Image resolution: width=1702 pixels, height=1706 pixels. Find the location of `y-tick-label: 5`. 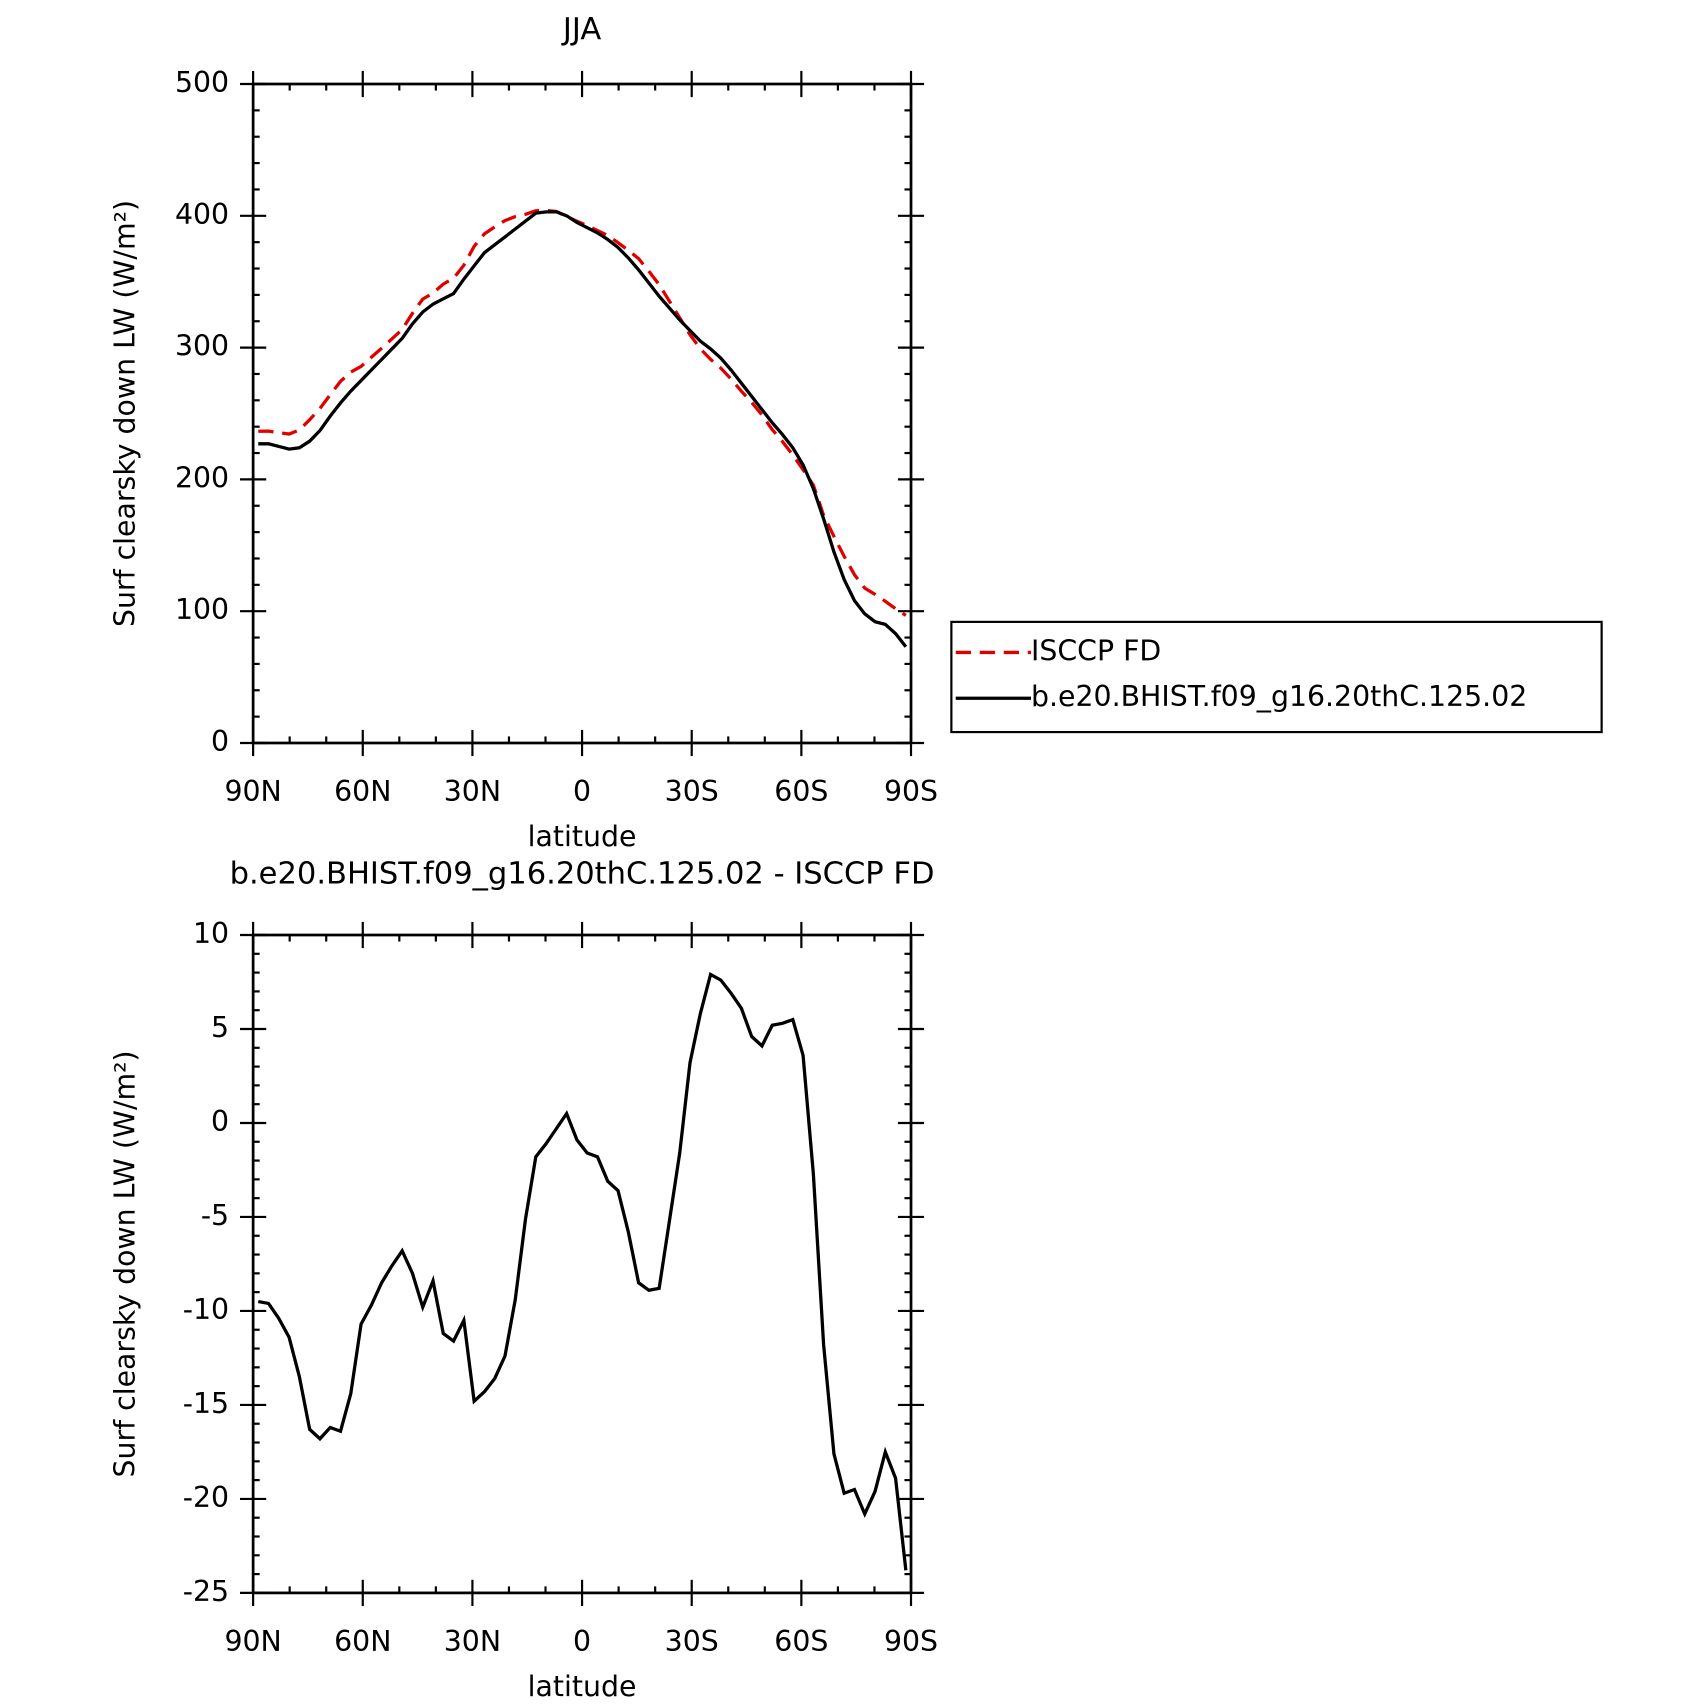

y-tick-label: 5 is located at coordinates (220, 1027).